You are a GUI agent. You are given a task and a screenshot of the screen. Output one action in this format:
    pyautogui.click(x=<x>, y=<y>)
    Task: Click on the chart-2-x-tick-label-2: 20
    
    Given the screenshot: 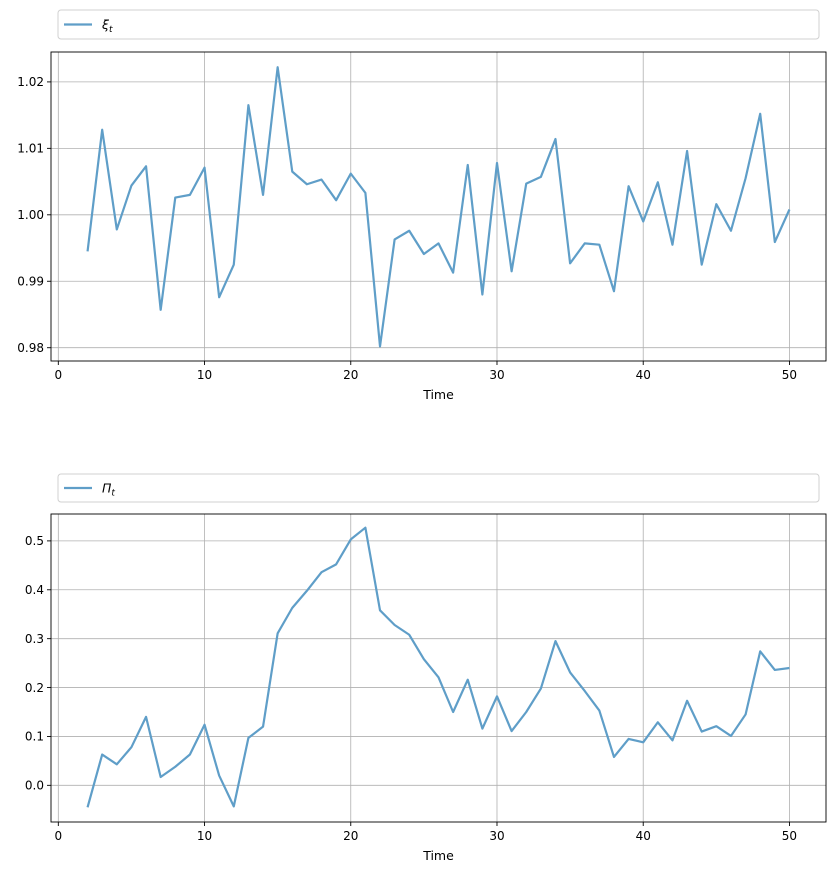 What is the action you would take?
    pyautogui.click(x=350, y=836)
    